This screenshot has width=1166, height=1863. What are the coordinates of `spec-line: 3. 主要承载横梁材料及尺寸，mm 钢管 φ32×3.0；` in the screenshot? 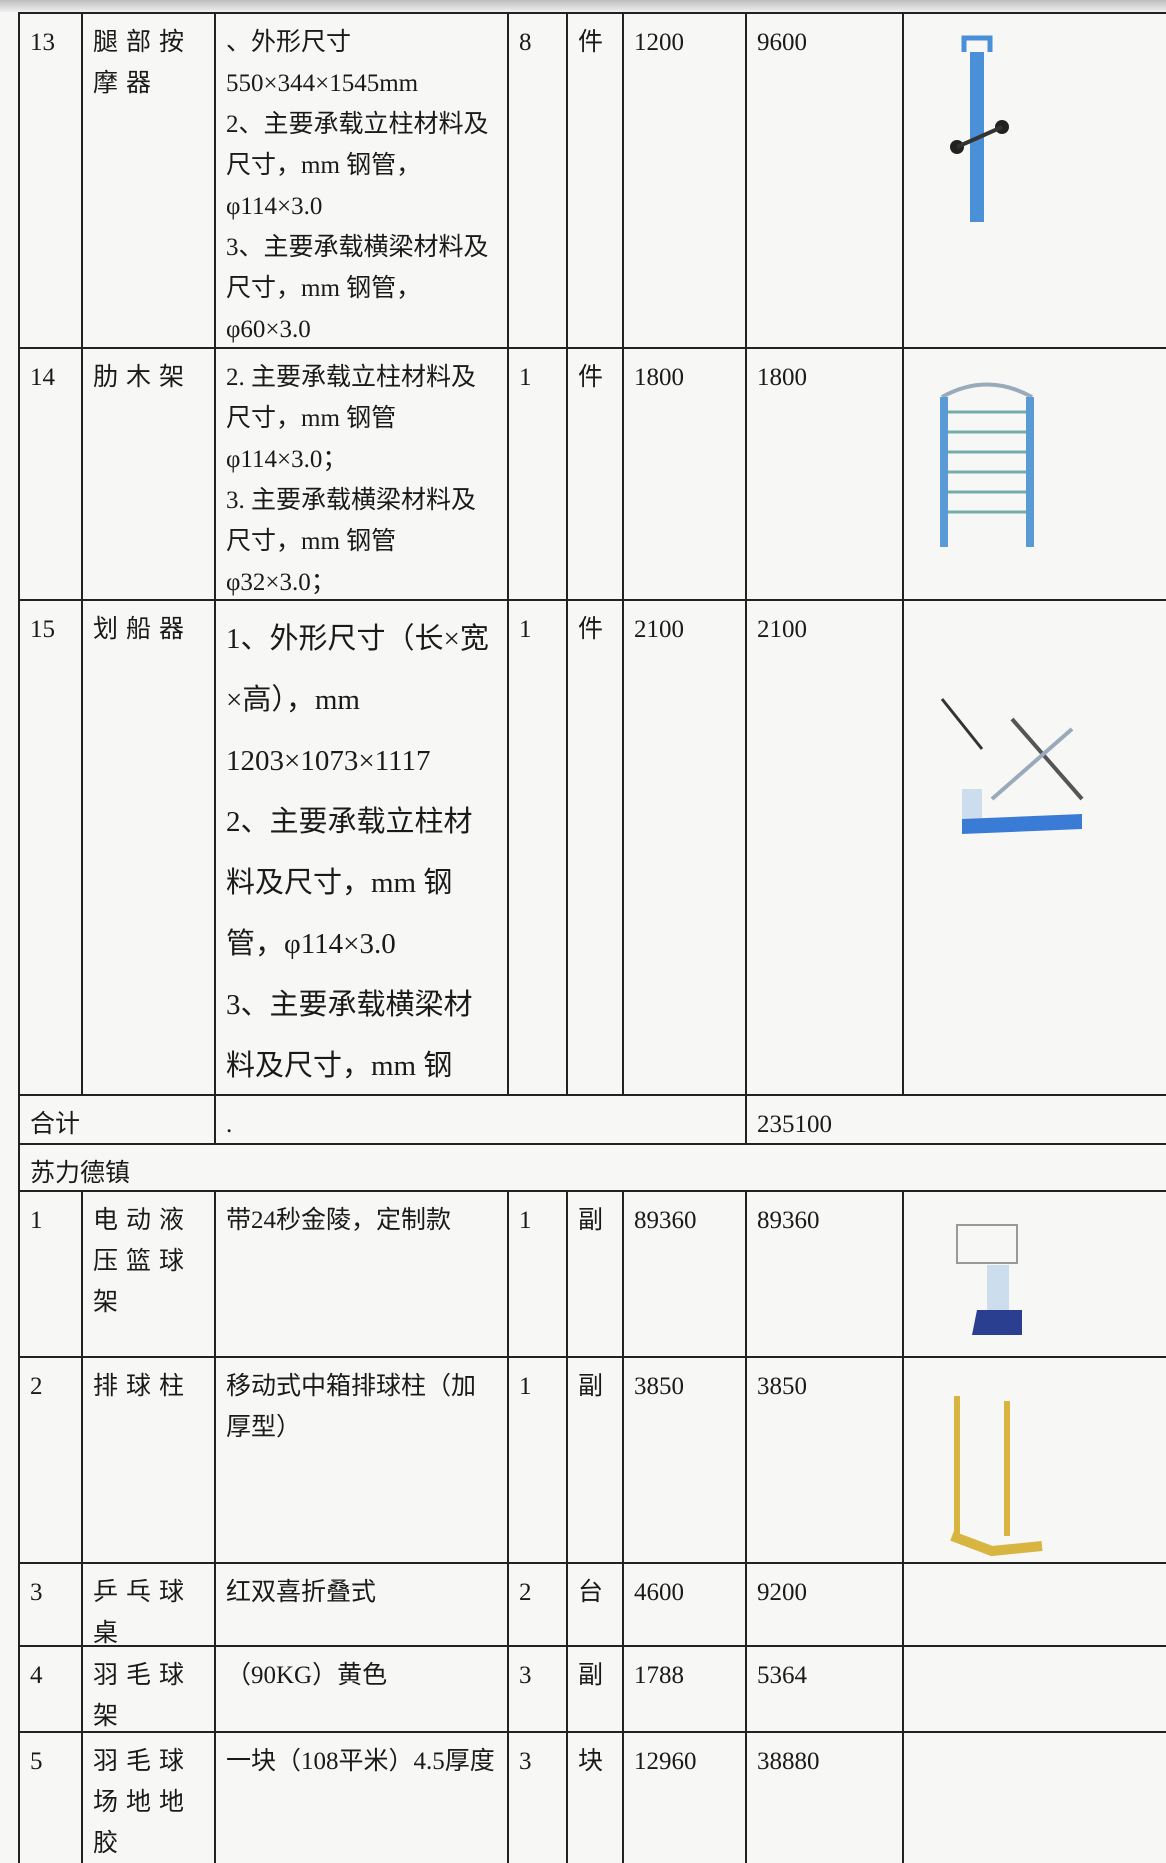 It's located at (351, 541).